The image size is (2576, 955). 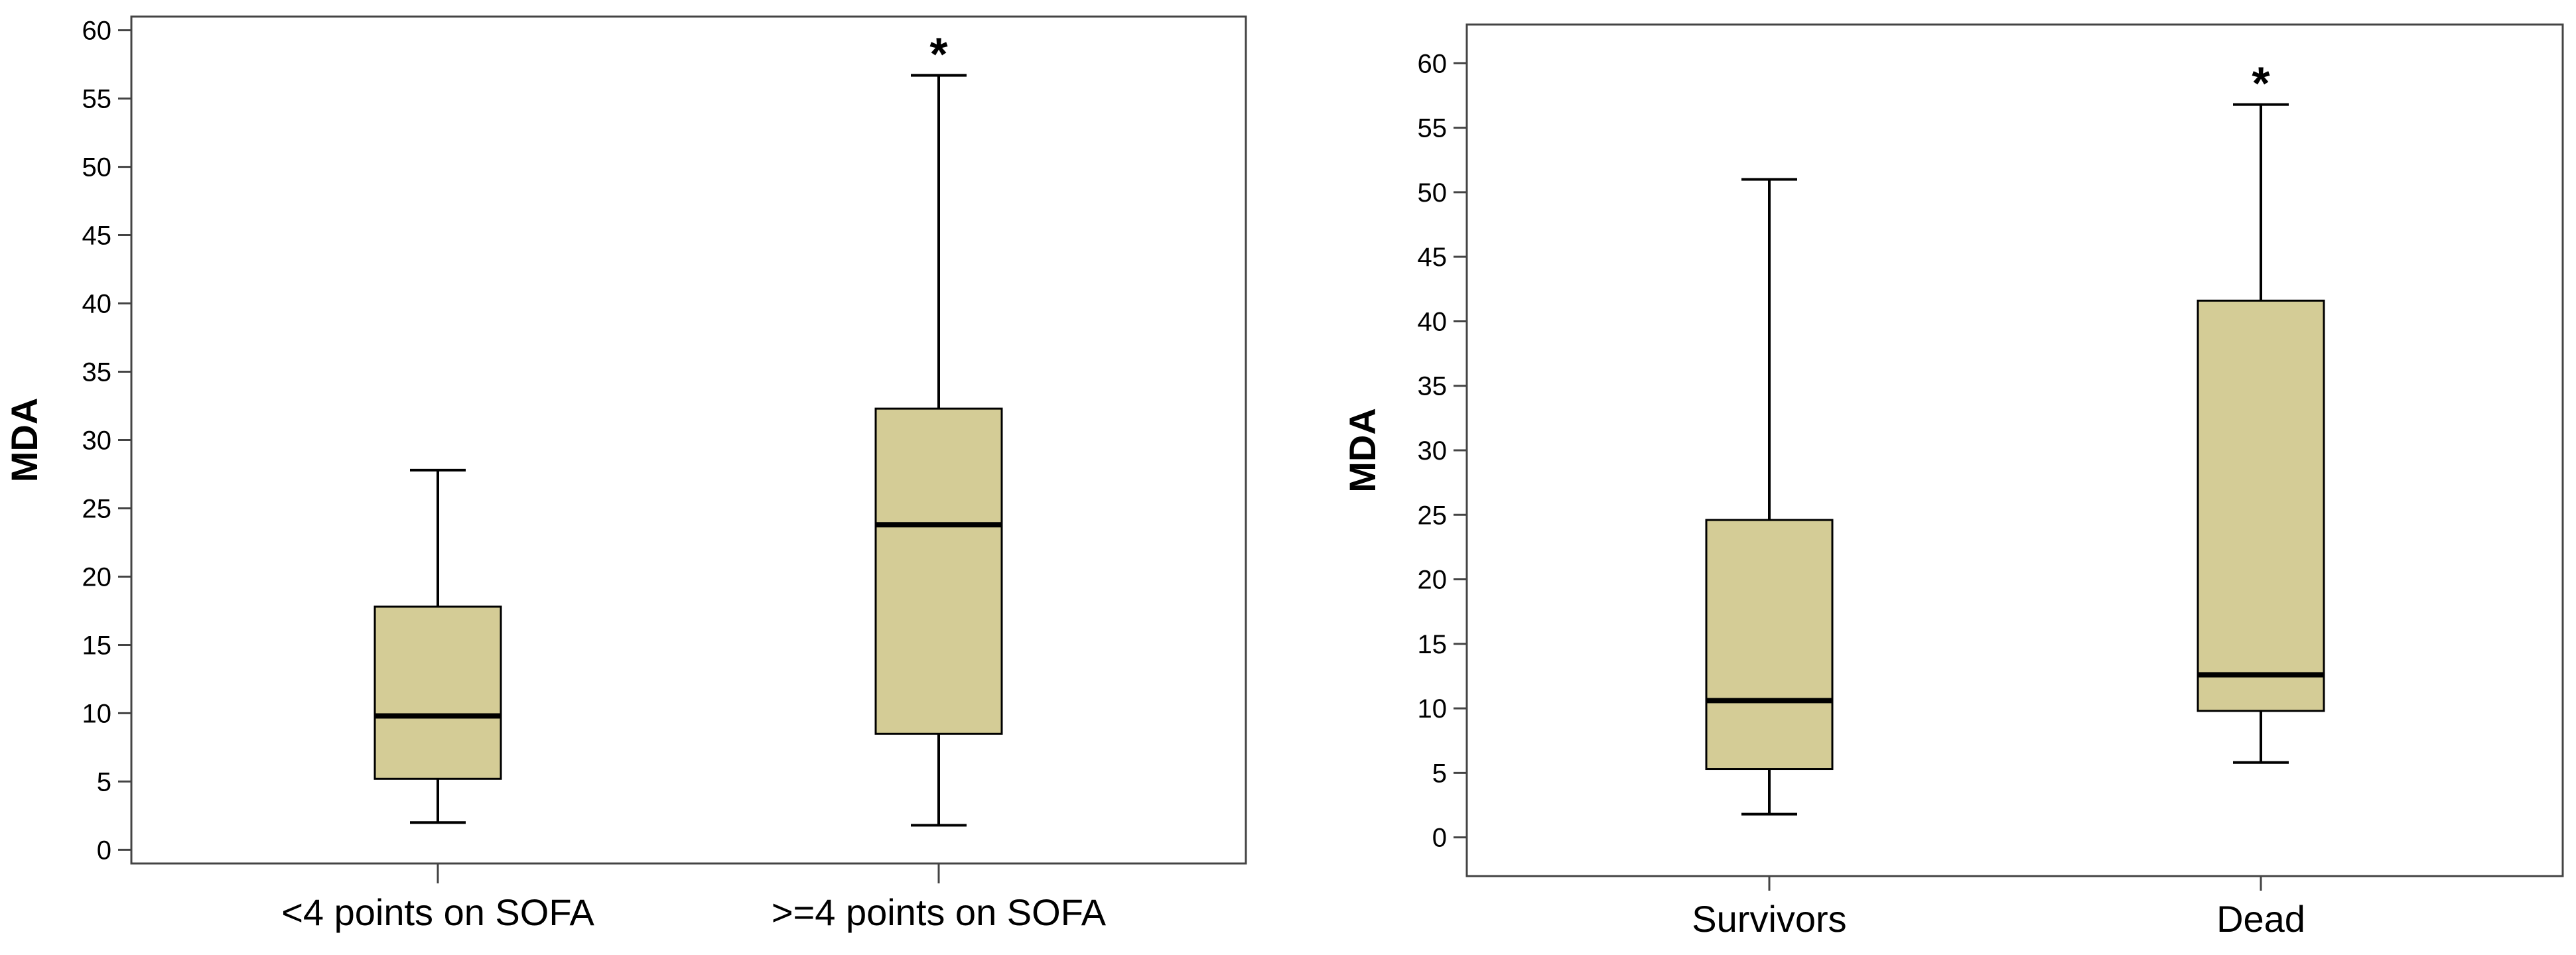 What do you see at coordinates (1769, 919) in the screenshot?
I see `x-category-label: Survivors` at bounding box center [1769, 919].